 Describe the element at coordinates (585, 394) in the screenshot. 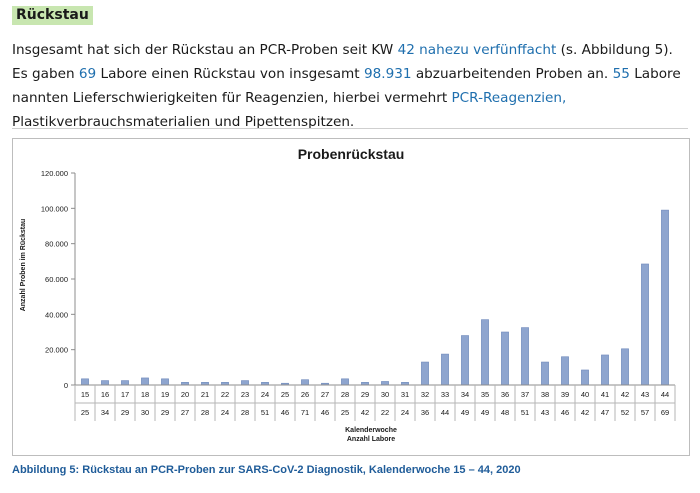

I see `x-tick-label: 40` at that location.